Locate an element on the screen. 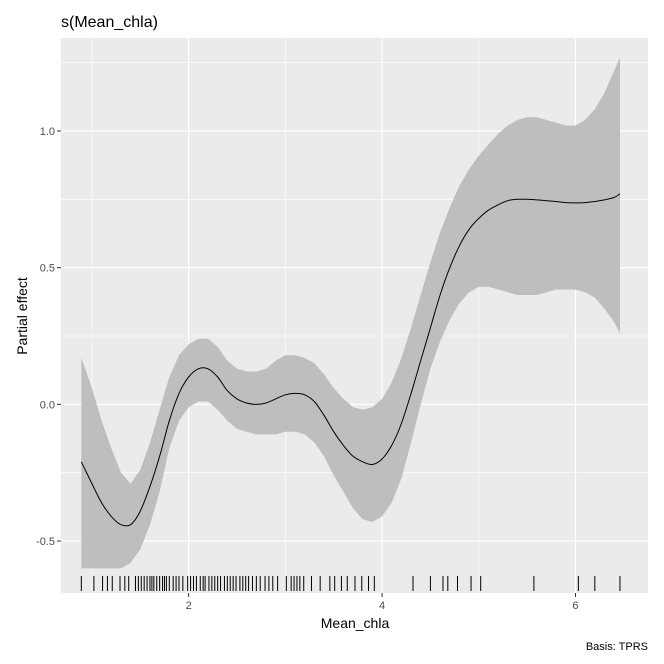 This screenshot has height=664, width=664. y-tick-label: -0.5 is located at coordinates (45, 542).